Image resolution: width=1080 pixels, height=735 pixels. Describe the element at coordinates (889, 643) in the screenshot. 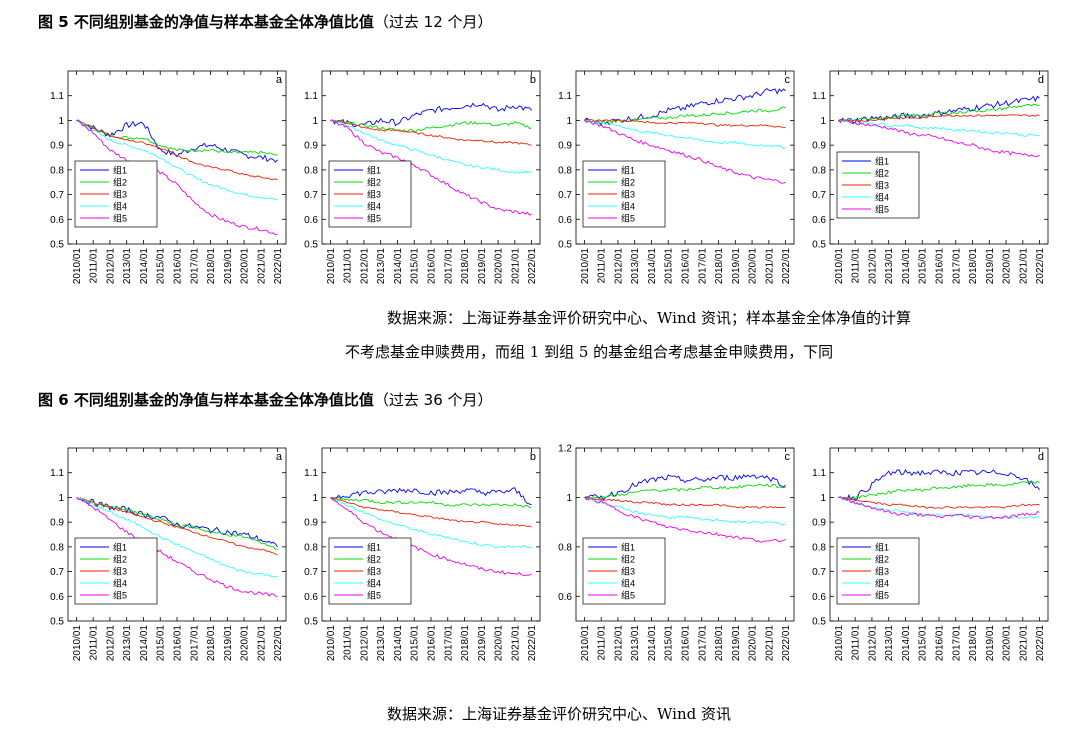

I see `x-tick-label: 2013/01` at that location.